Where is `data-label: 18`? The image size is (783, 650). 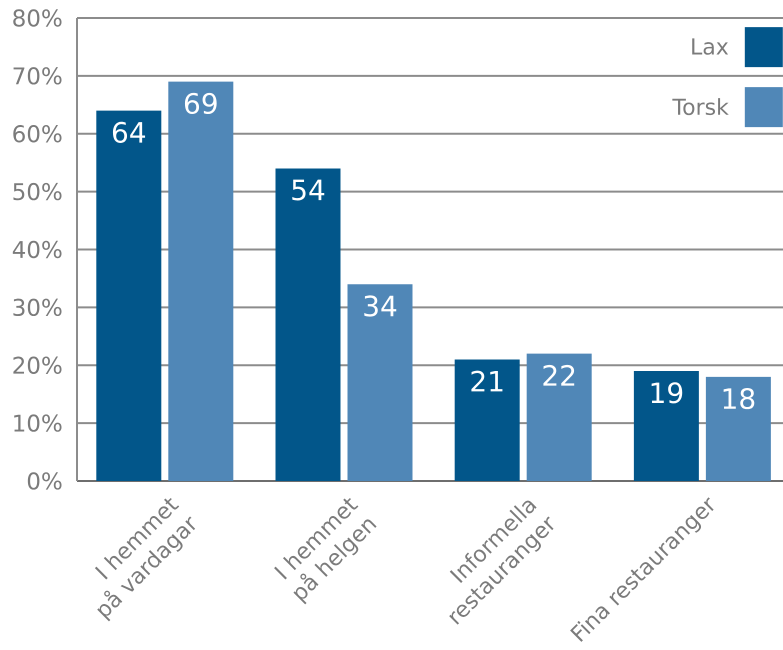
data-label: 18 is located at coordinates (739, 399).